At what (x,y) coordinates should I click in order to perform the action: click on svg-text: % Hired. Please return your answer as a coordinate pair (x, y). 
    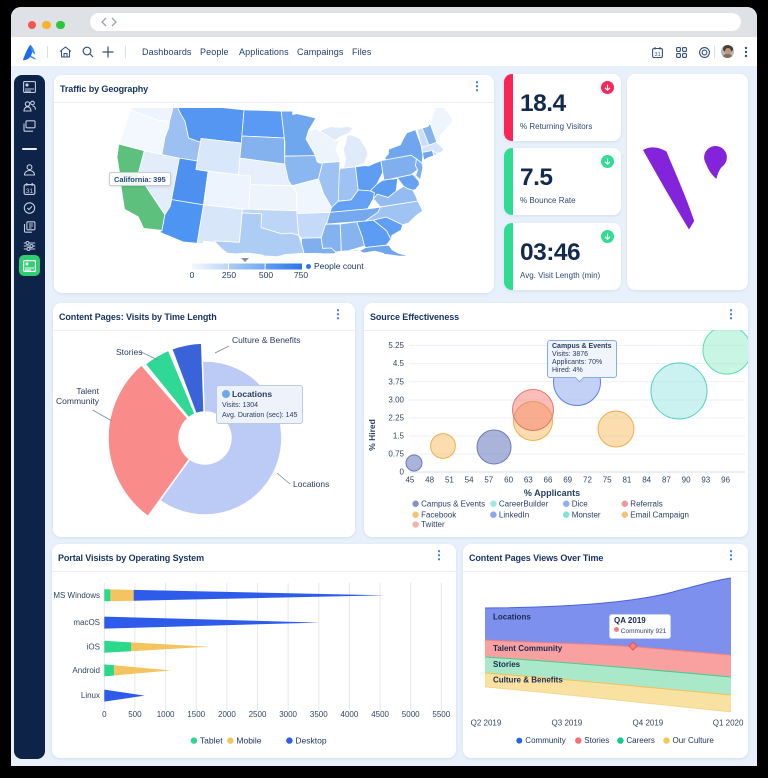
    Looking at the image, I should click on (372, 435).